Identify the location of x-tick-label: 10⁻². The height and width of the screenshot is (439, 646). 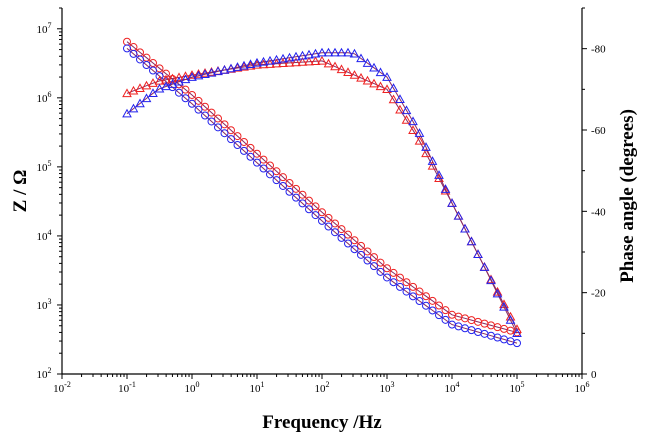
(62, 387).